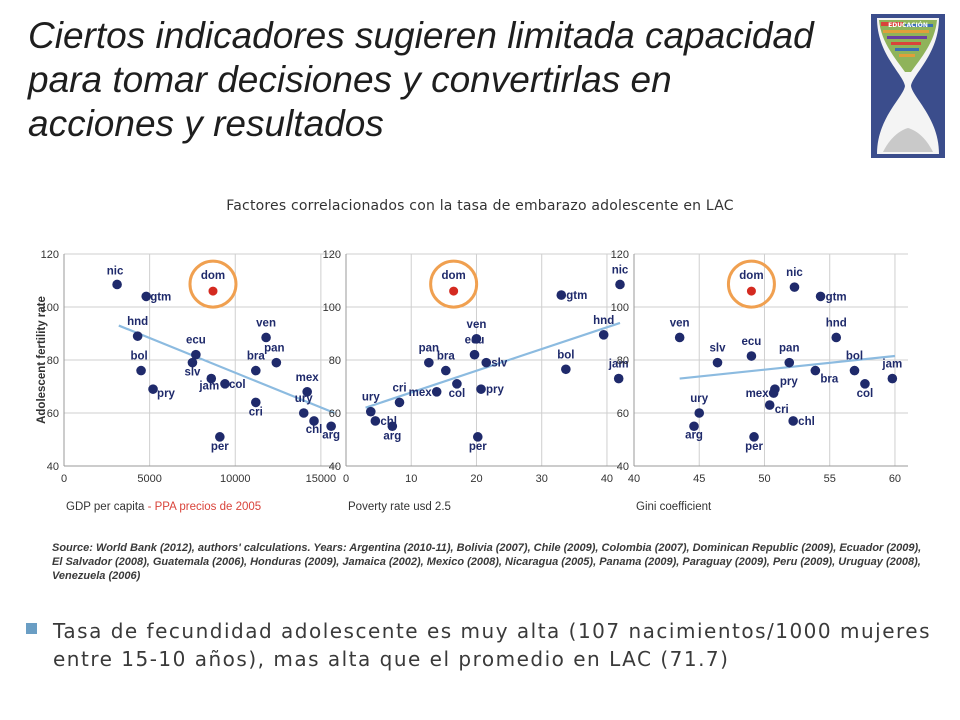 The height and width of the screenshot is (720, 960). What do you see at coordinates (674, 507) in the screenshot?
I see `x-axis-label: Gini coefficient` at bounding box center [674, 507].